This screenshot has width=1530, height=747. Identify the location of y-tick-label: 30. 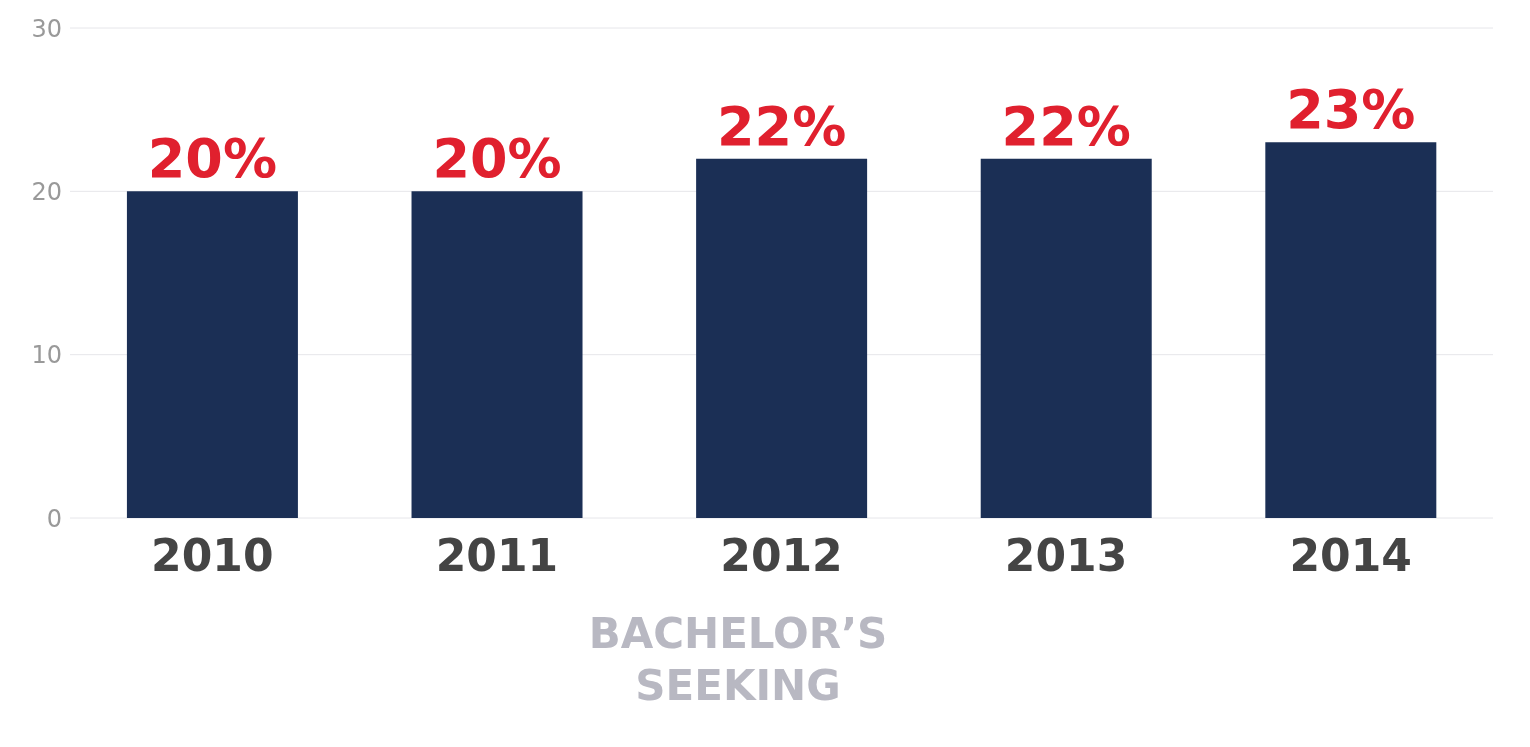
(46, 28).